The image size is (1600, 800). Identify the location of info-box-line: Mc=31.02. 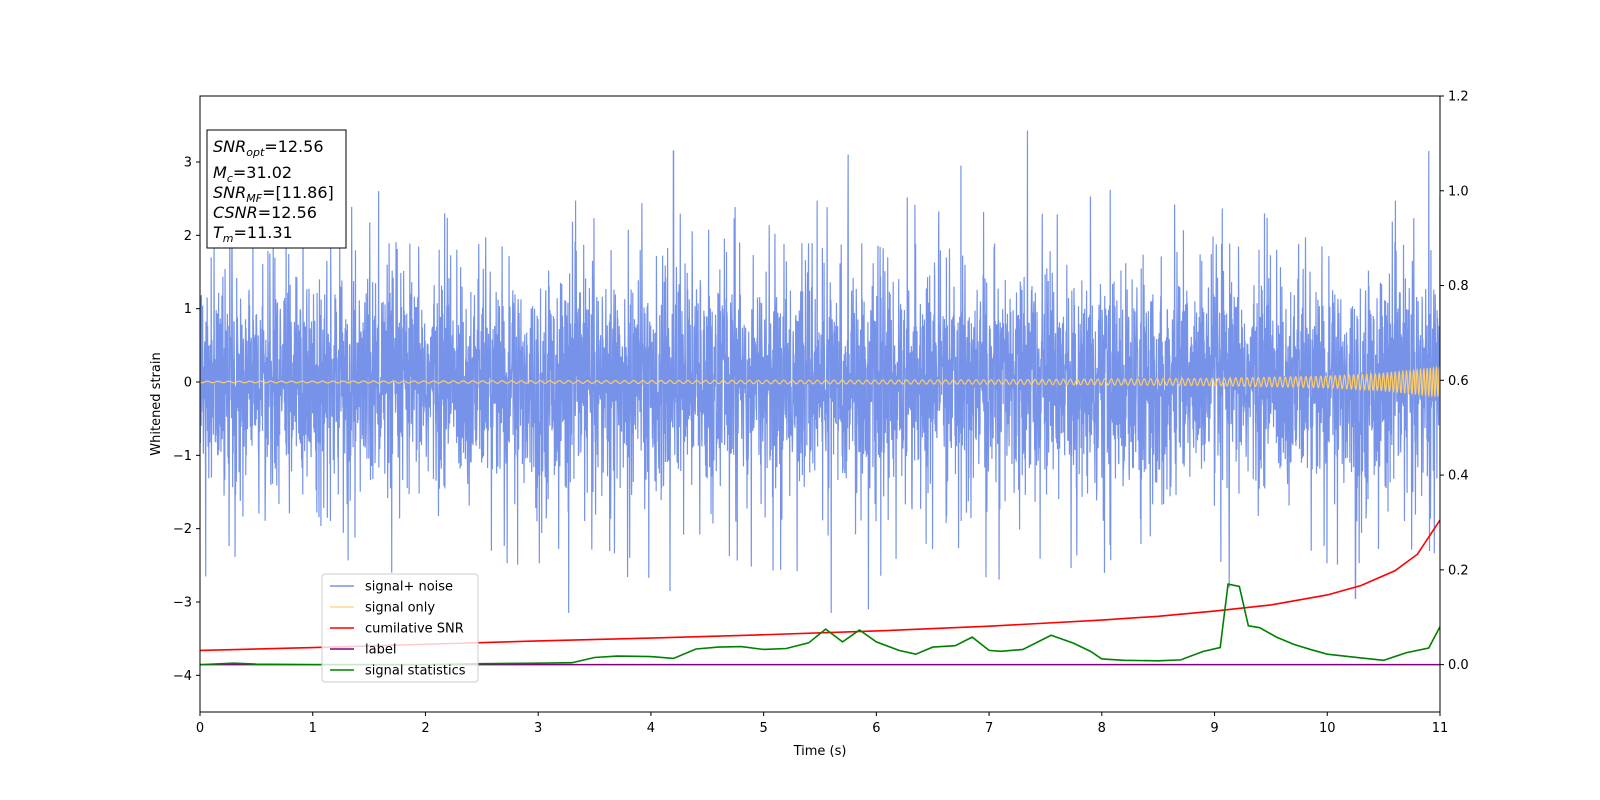
(252, 174).